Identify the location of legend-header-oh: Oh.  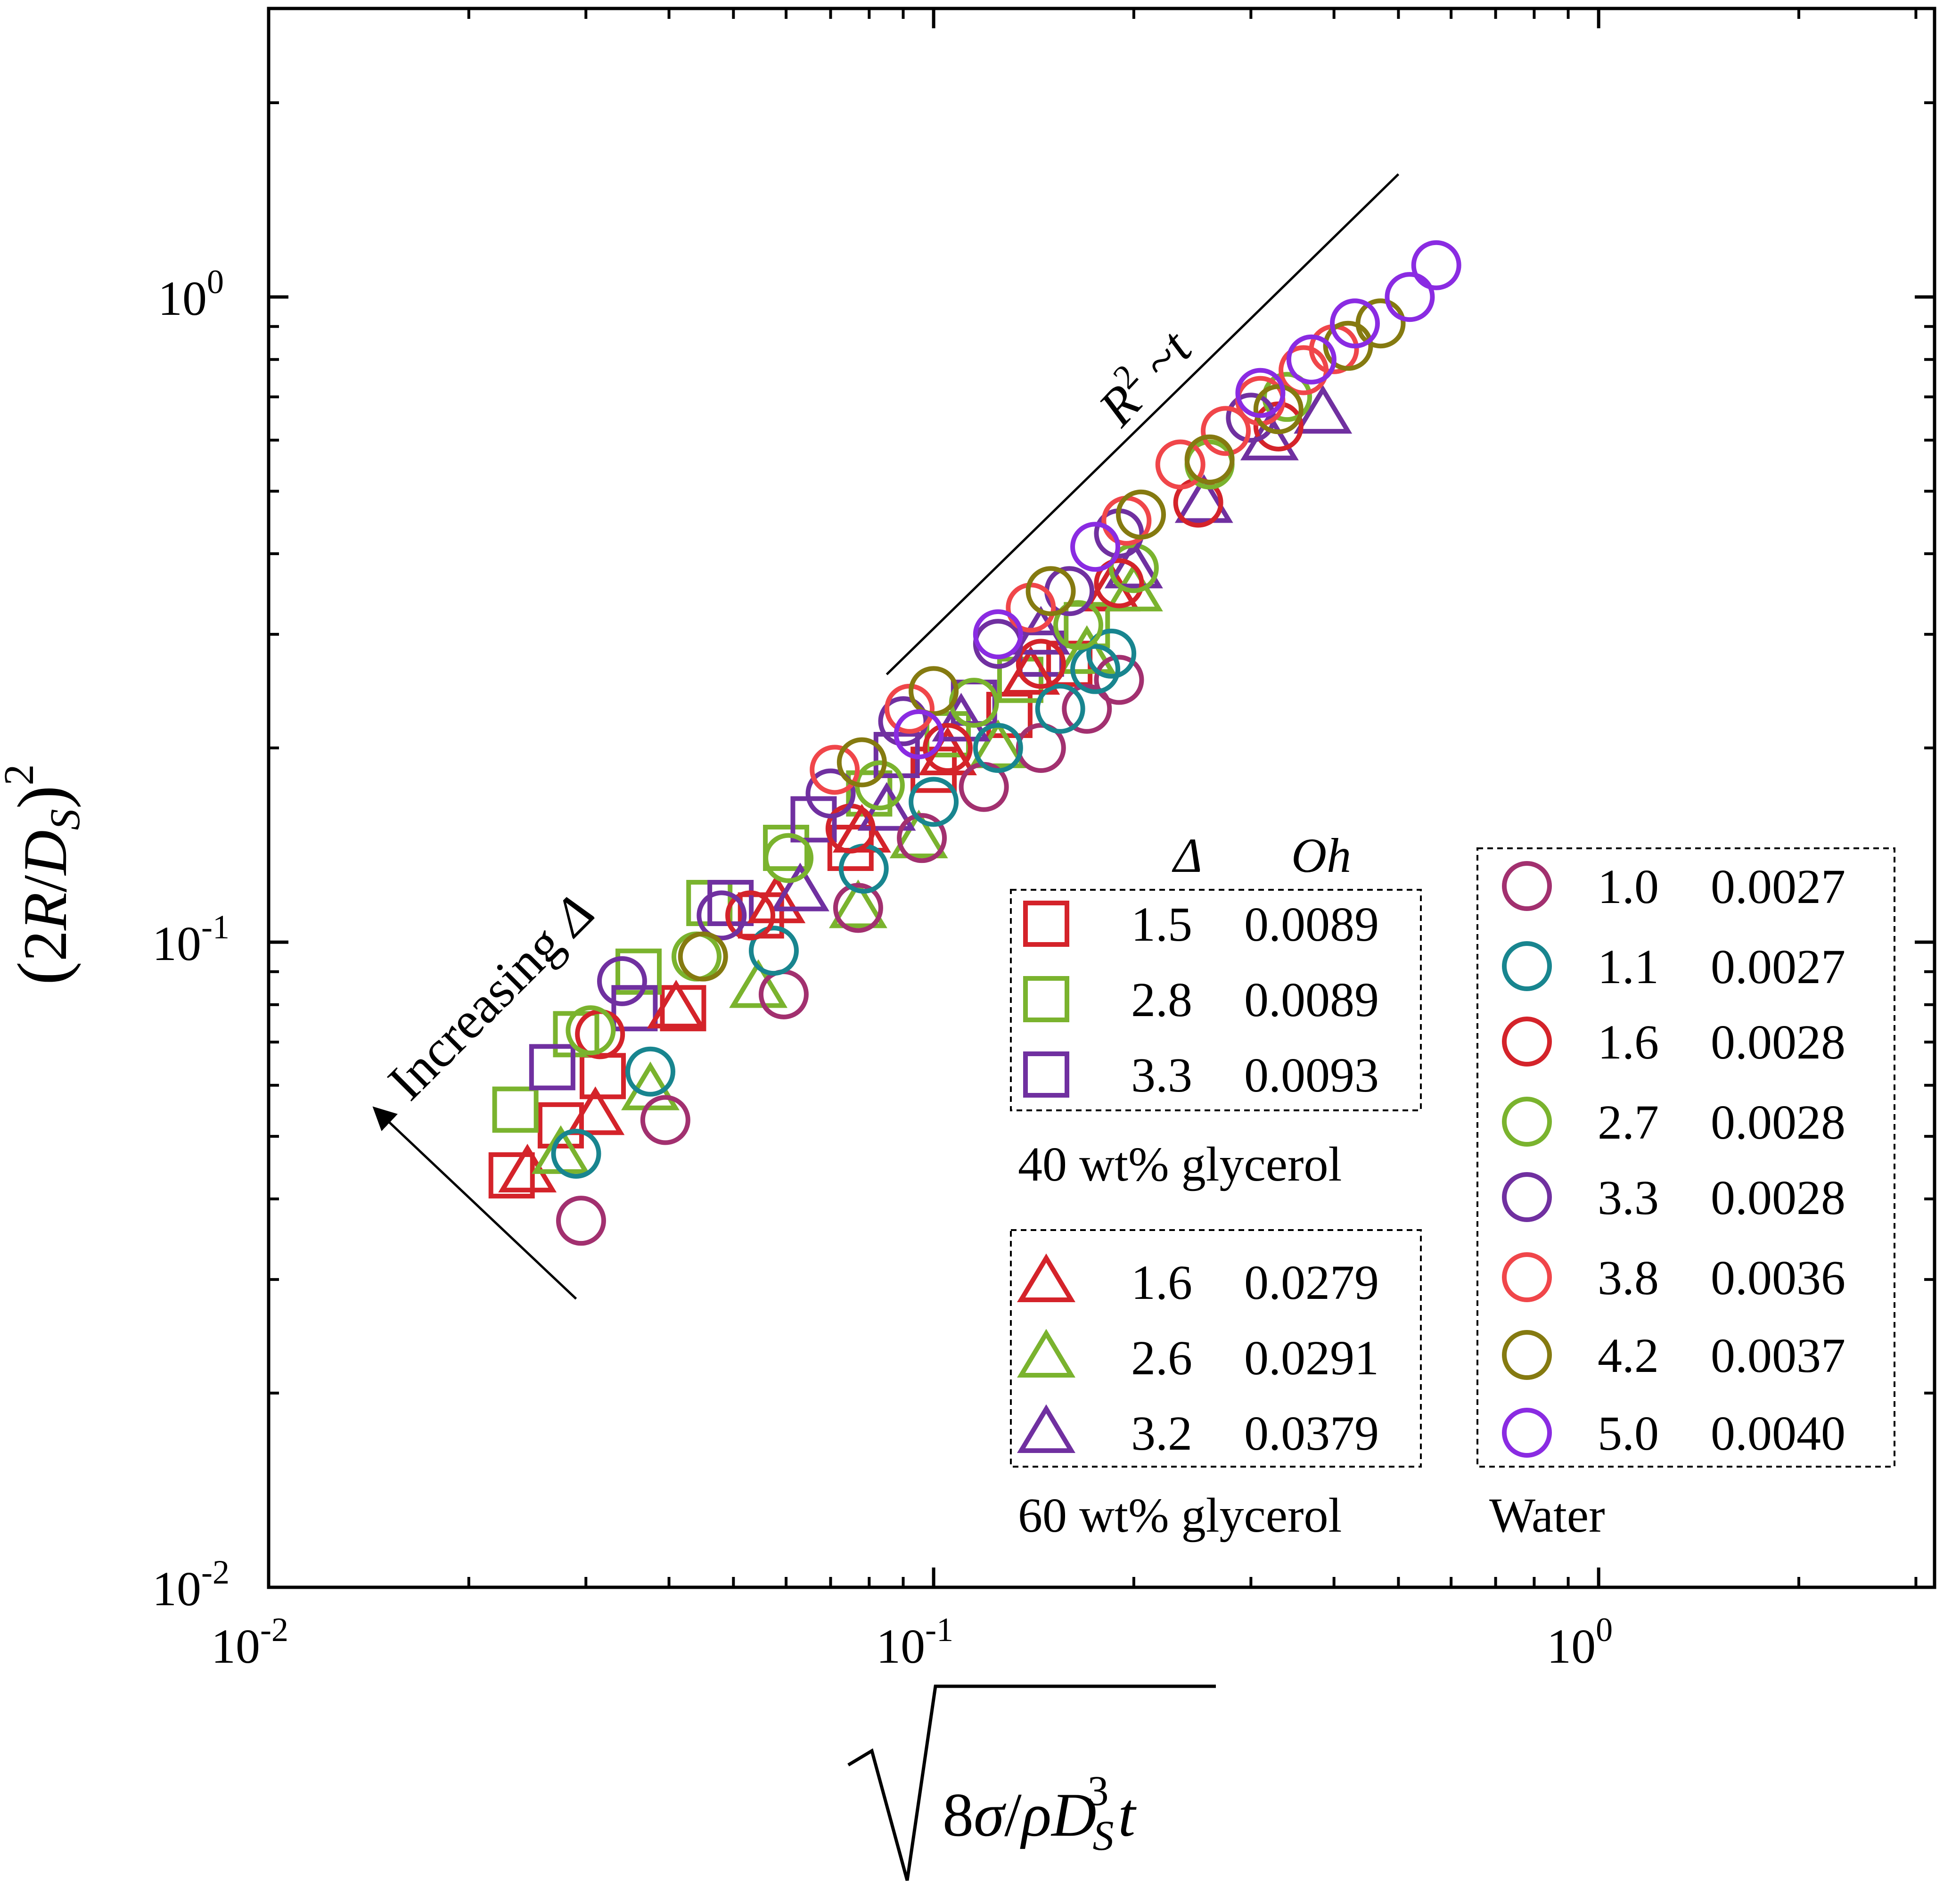
(1321, 856).